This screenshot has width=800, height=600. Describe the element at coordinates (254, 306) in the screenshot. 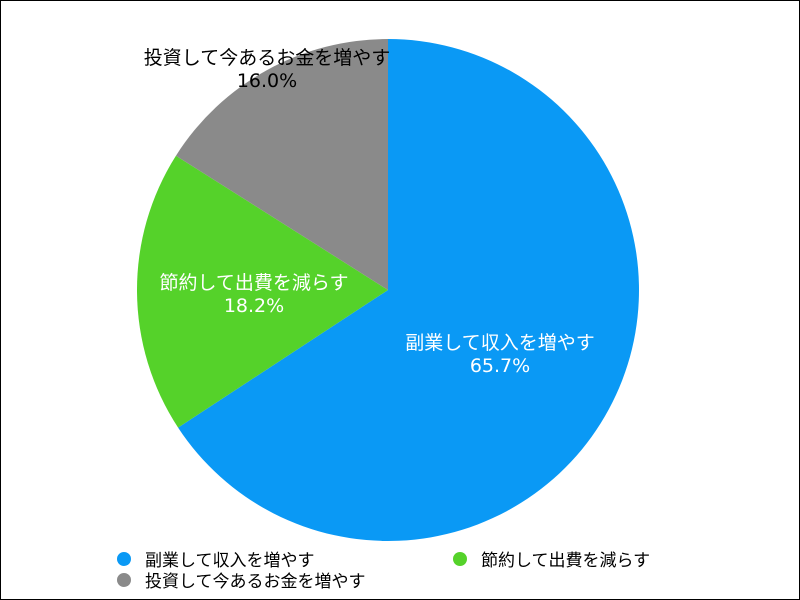

I see `slice-value-saving: 18.2%` at that location.